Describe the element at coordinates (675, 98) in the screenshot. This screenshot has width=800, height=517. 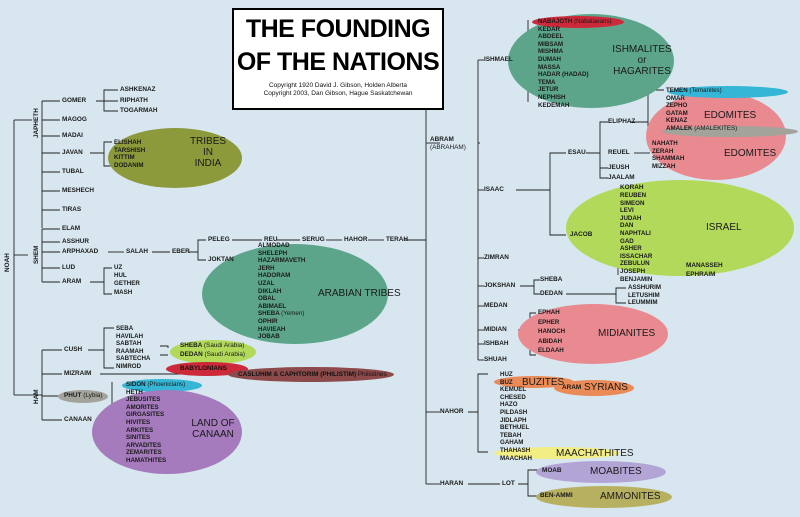
I see `omar: OMAR` at that location.